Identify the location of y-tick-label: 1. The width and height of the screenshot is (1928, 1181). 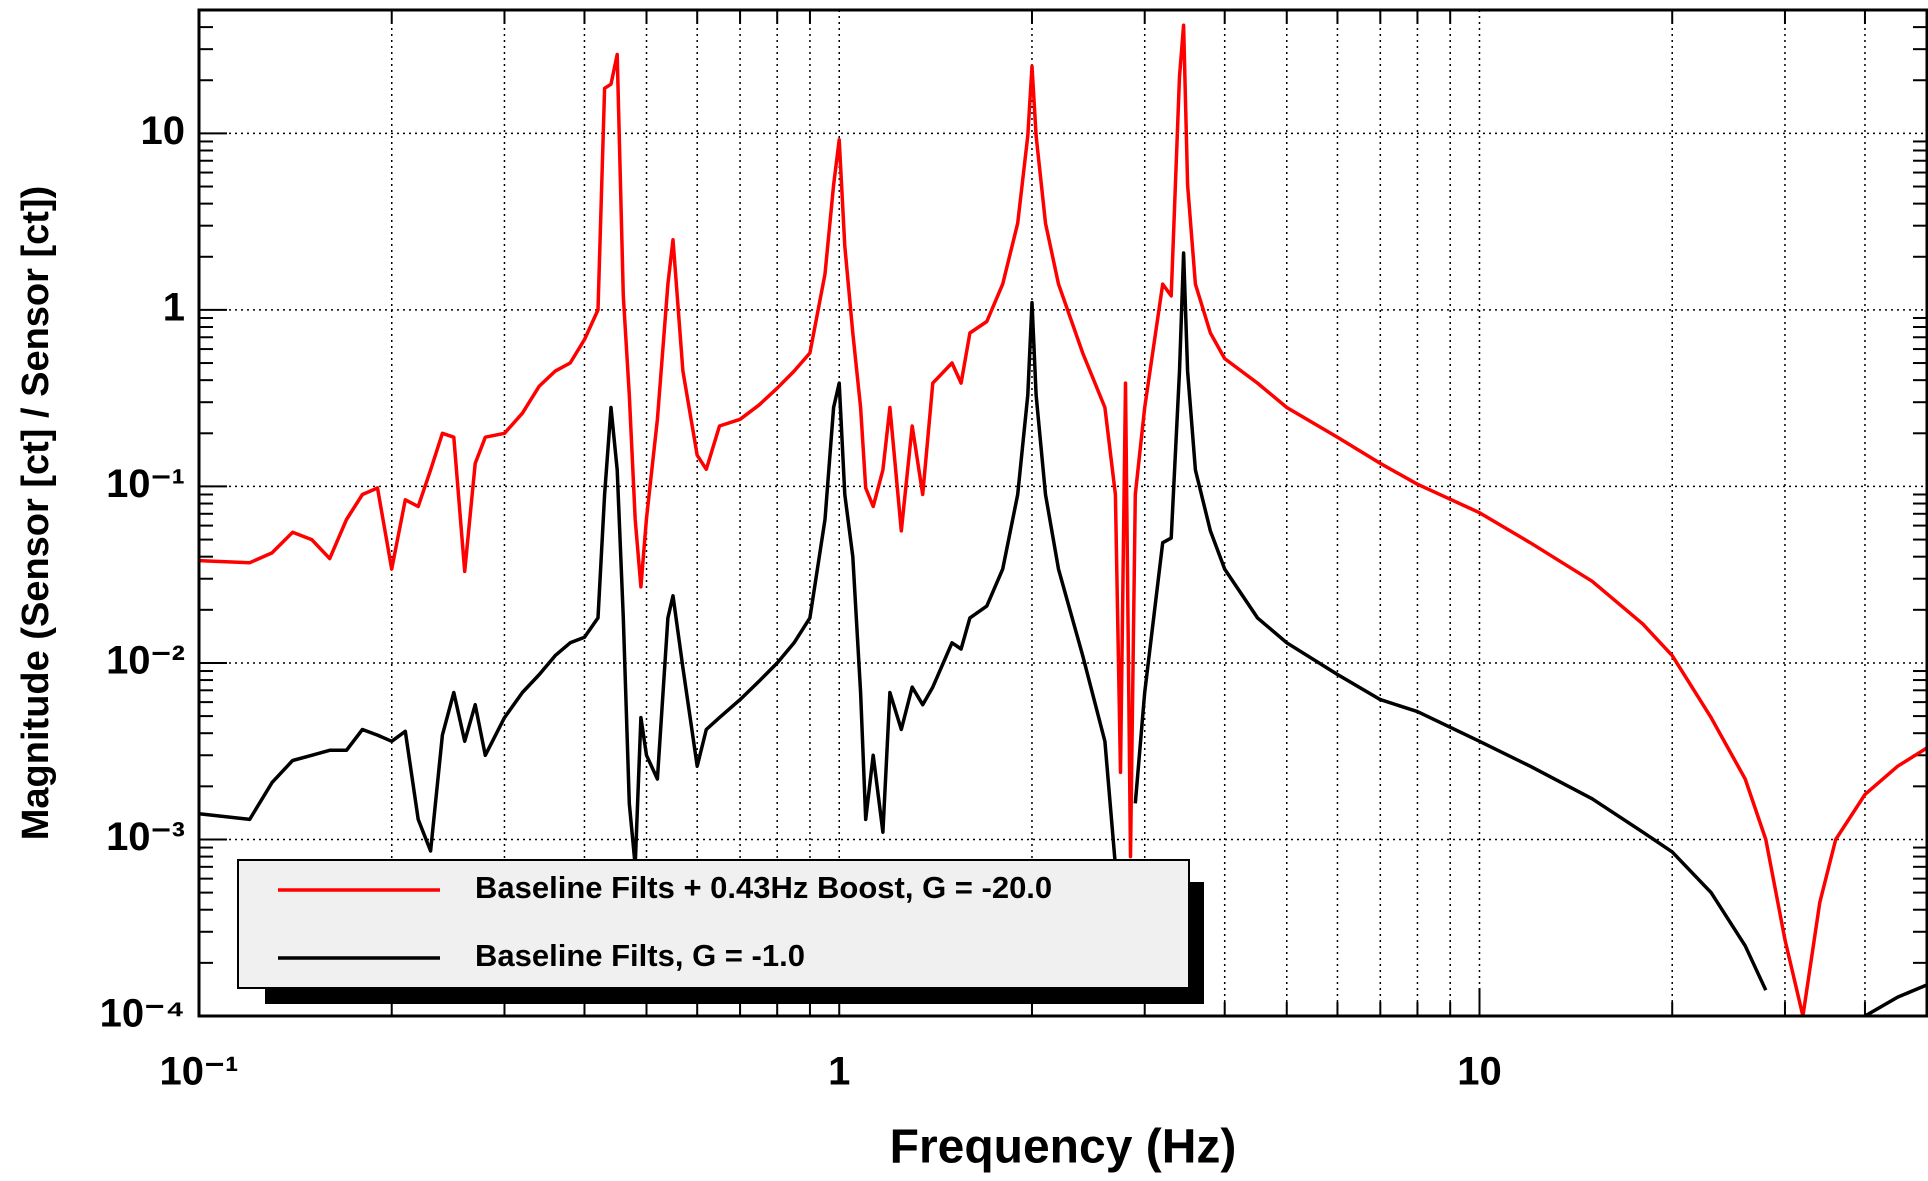
(174, 307).